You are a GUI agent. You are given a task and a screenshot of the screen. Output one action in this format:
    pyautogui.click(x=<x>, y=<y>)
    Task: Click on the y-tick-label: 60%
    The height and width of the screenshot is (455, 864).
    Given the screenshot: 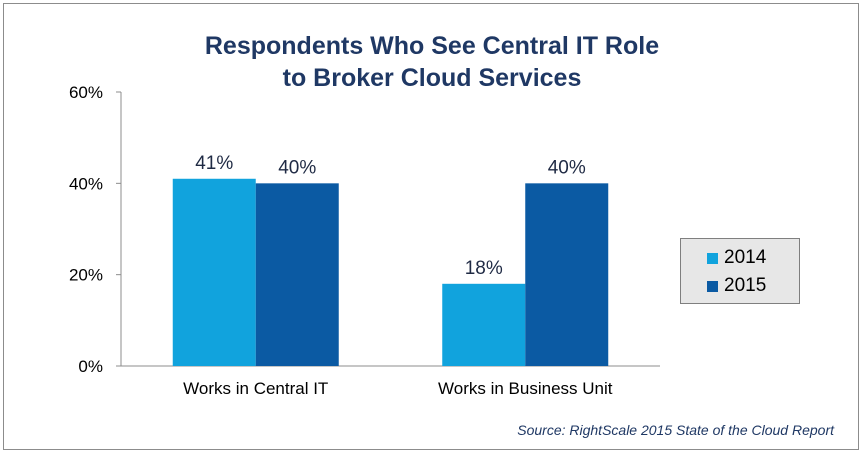 What is the action you would take?
    pyautogui.click(x=86, y=92)
    